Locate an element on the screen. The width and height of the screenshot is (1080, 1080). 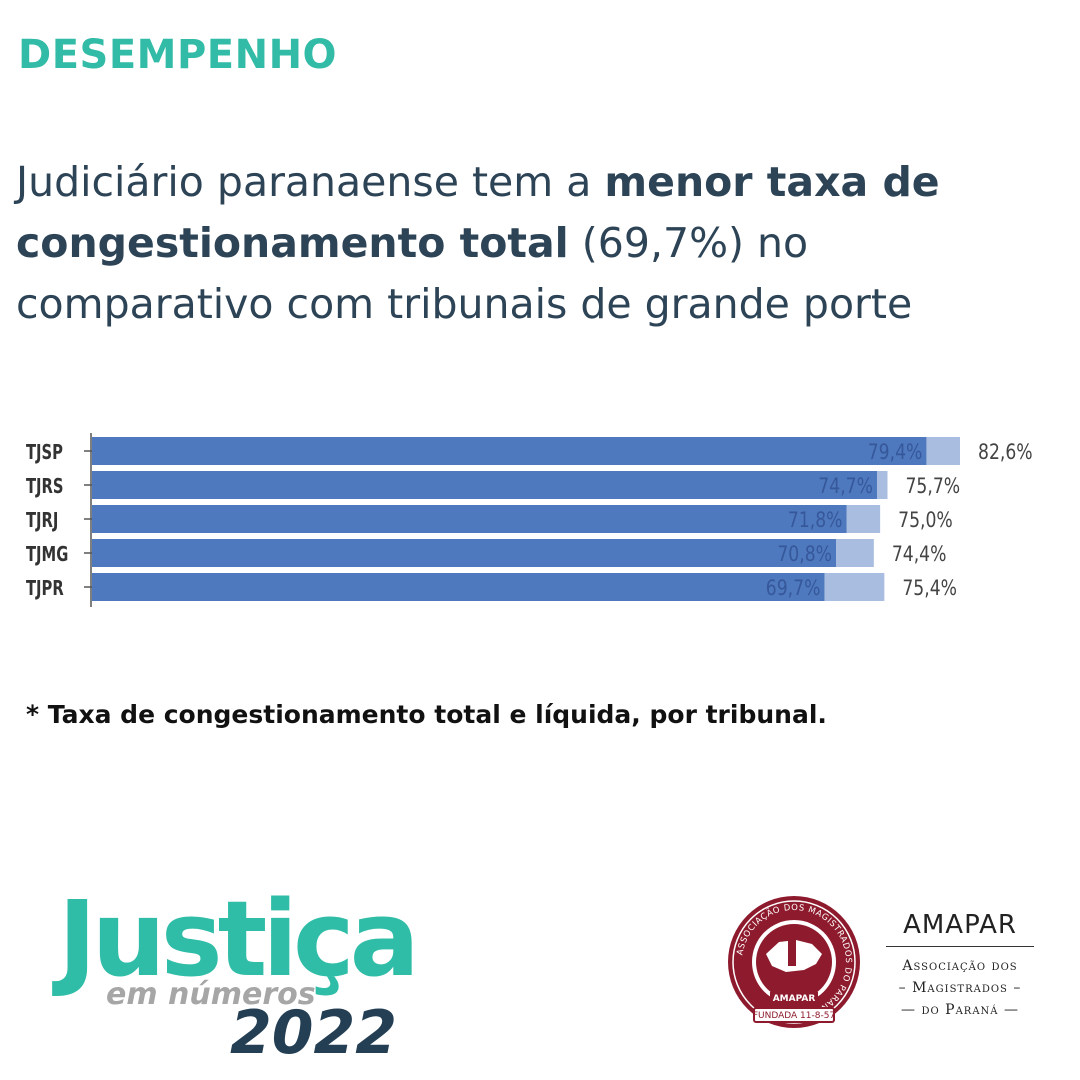
category-label-tjpr: TJPR is located at coordinates (45, 589).